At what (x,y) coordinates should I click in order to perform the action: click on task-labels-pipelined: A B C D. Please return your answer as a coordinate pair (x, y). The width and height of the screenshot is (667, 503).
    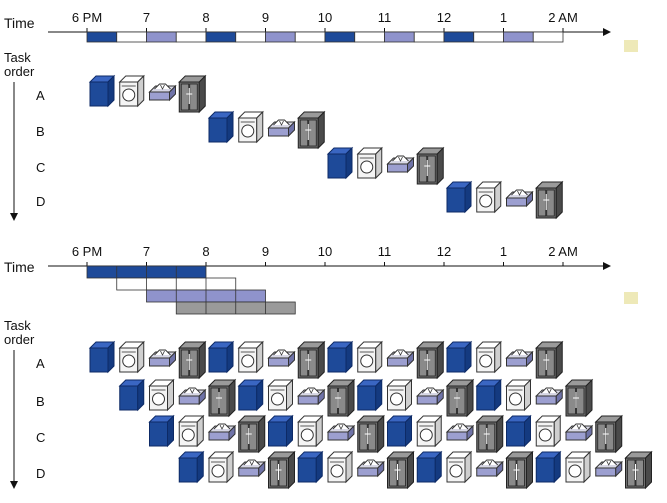
    Looking at the image, I should click on (40, 418).